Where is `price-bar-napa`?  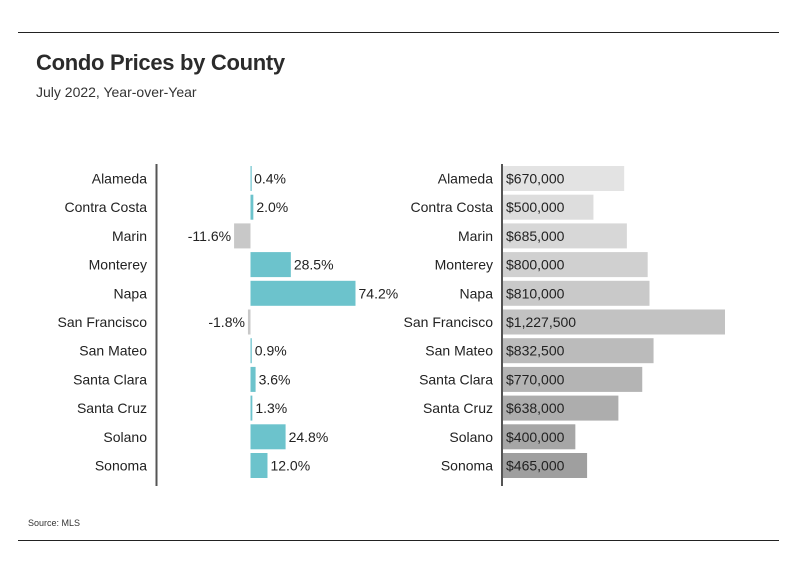
price-bar-napa is located at coordinates (576, 293).